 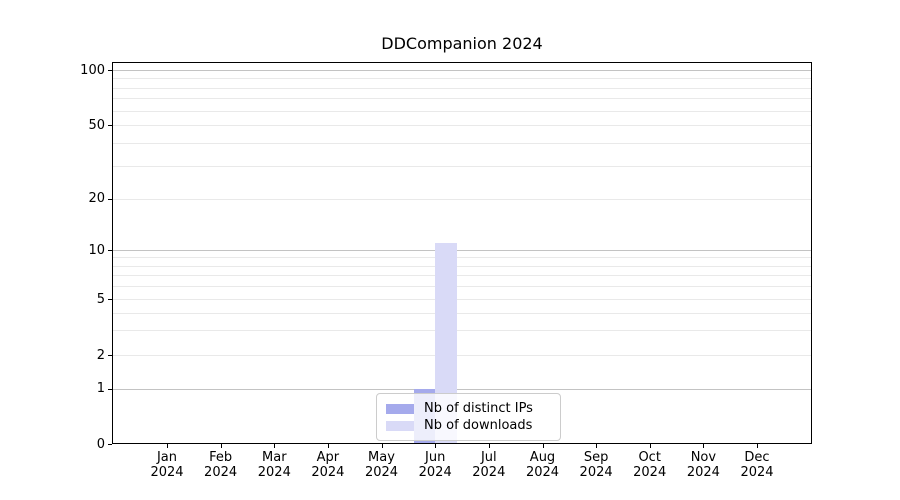 What do you see at coordinates (328, 465) in the screenshot?
I see `x-axis-tick-label: Apr 2024` at bounding box center [328, 465].